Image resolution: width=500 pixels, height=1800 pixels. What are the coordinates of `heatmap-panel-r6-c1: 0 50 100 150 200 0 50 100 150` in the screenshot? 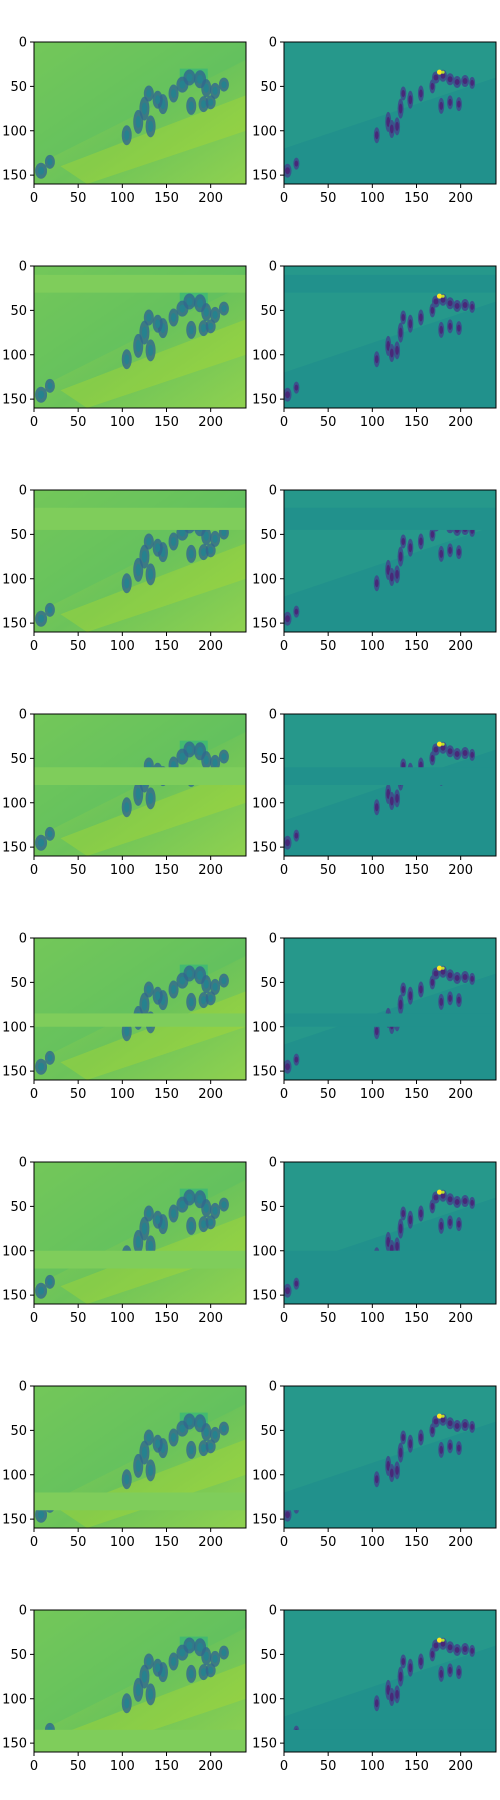 It's located at (124, 1241).